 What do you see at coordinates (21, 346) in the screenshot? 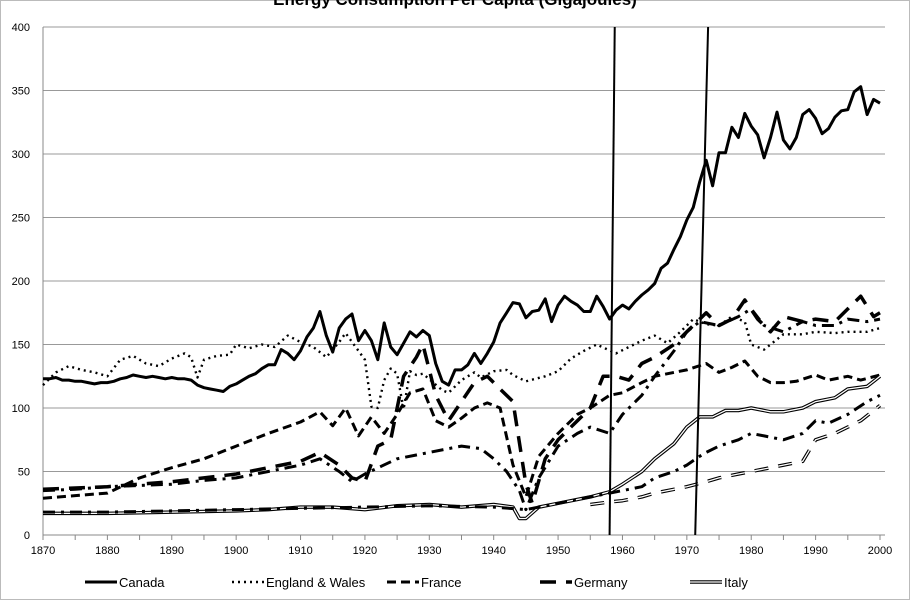
I see `y-tick-label: 150` at bounding box center [21, 346].